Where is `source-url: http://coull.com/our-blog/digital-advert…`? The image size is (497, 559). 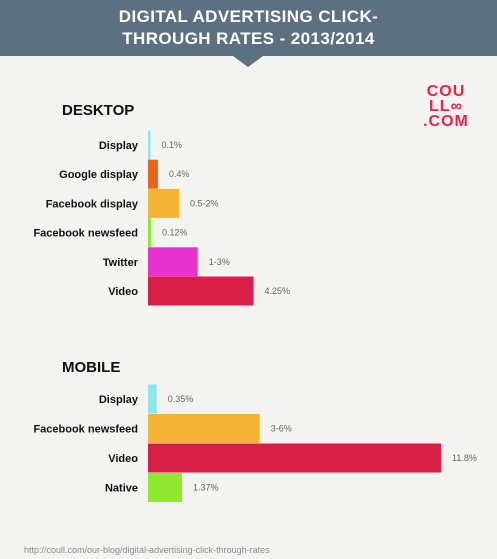
source-url: http://coull.com/our-blog/digital-advert… is located at coordinates (147, 550).